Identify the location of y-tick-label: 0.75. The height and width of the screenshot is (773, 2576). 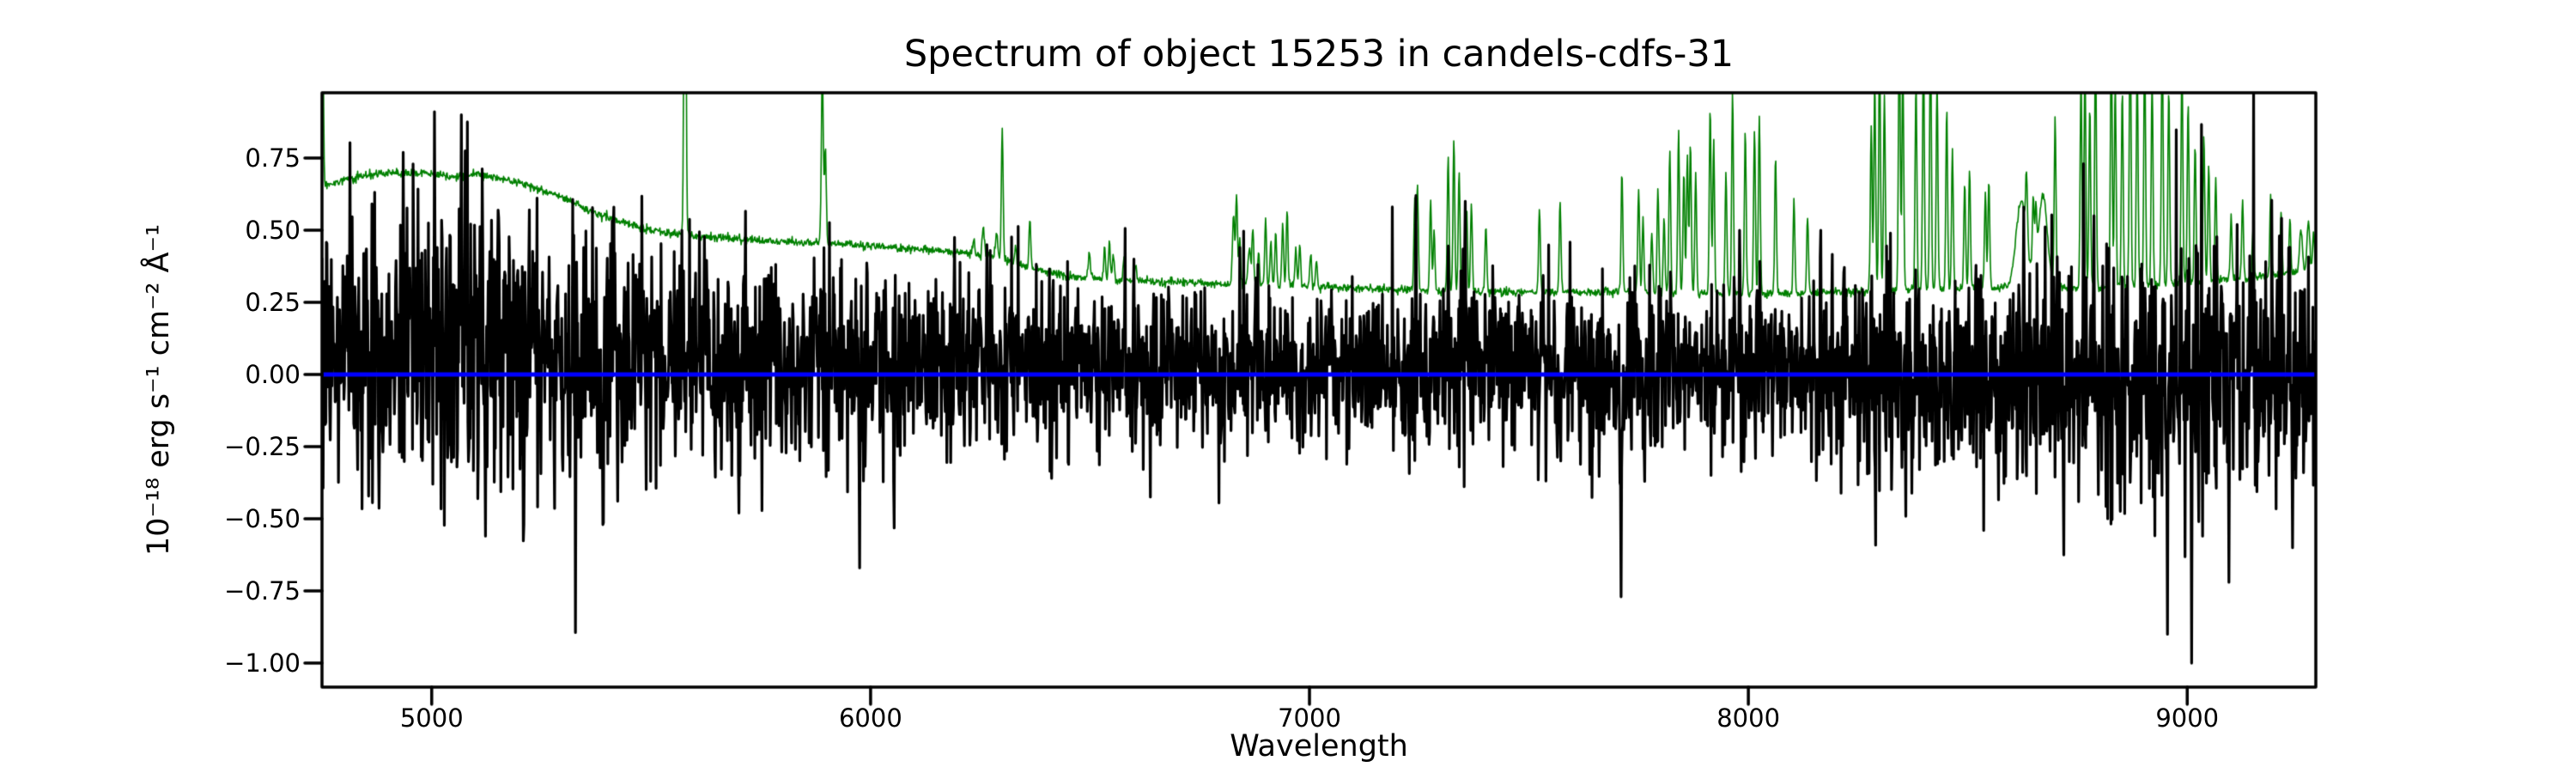
(273, 158).